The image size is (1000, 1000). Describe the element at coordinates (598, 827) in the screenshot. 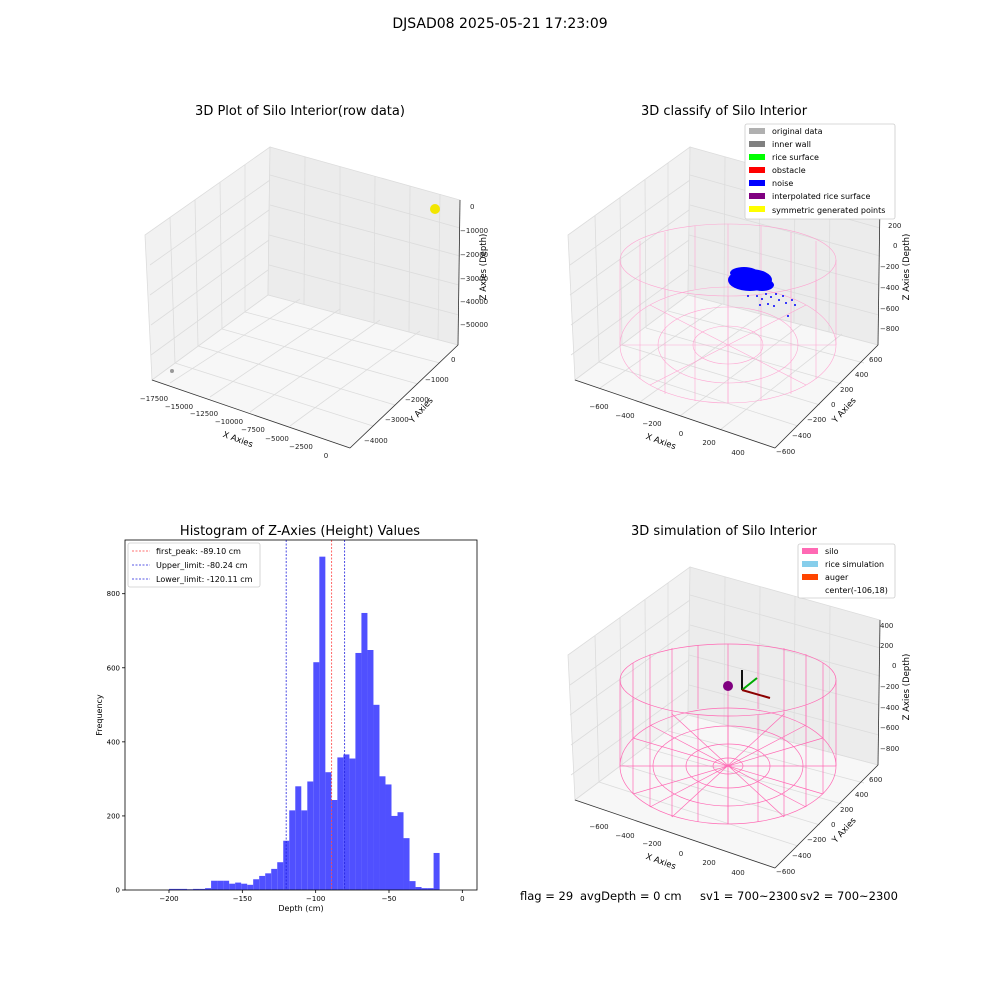

I see `p4-xtick: −600` at that location.